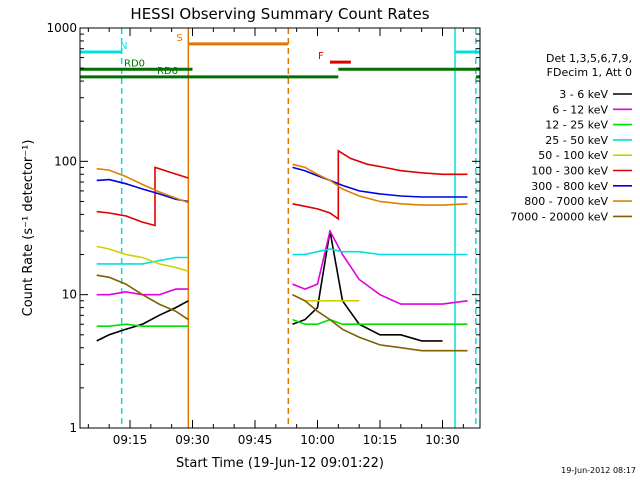 The image size is (640, 484). What do you see at coordinates (255, 440) in the screenshot?
I see `x-tick-label-3: 09:45` at bounding box center [255, 440].